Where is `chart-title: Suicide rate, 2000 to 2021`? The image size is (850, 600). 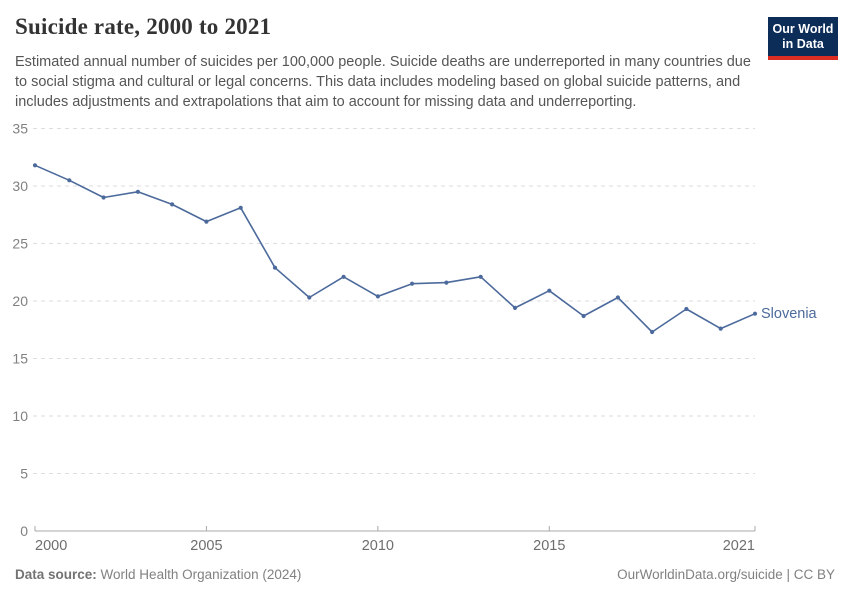
chart-title: Suicide rate, 2000 to 2021 is located at coordinates (143, 26).